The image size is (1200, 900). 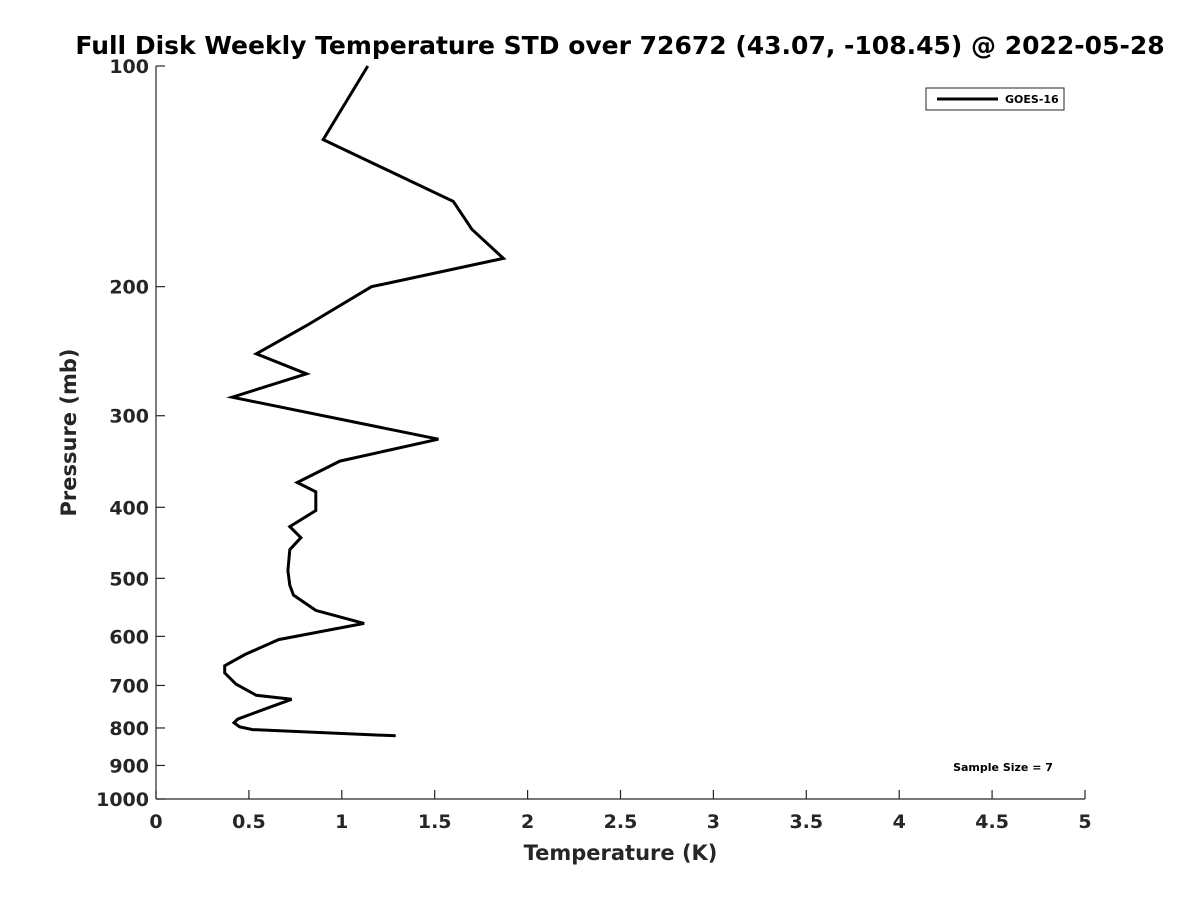 What do you see at coordinates (435, 822) in the screenshot?
I see `x-tick-label: 1.5` at bounding box center [435, 822].